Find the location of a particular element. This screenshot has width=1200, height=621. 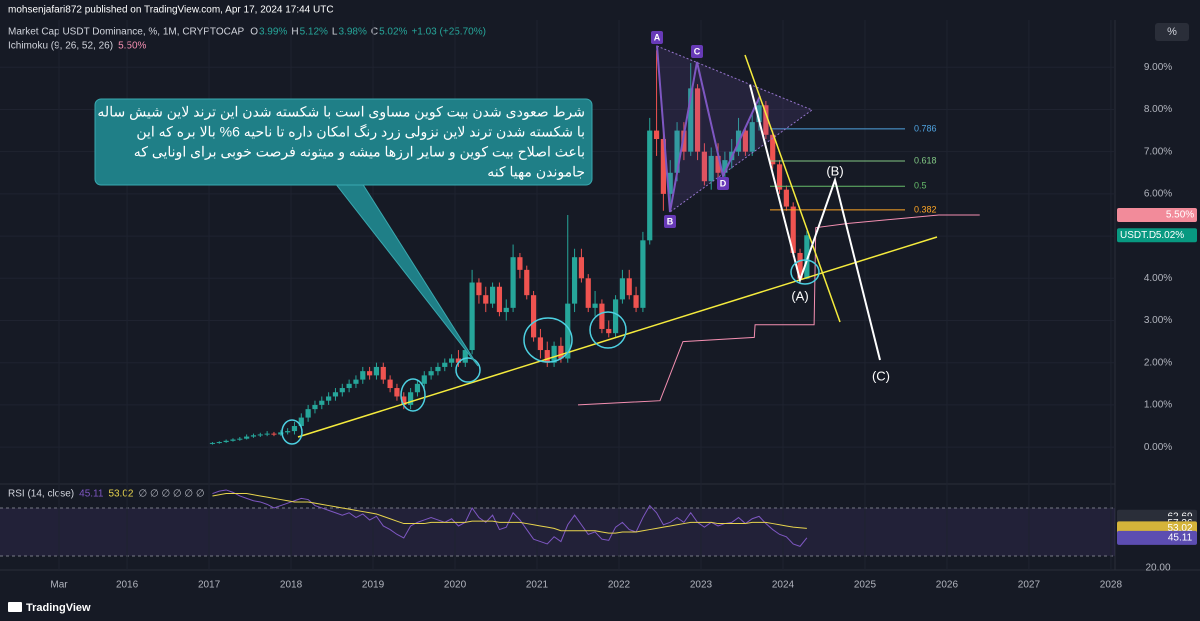

x-tick-label: 2023 is located at coordinates (701, 585).